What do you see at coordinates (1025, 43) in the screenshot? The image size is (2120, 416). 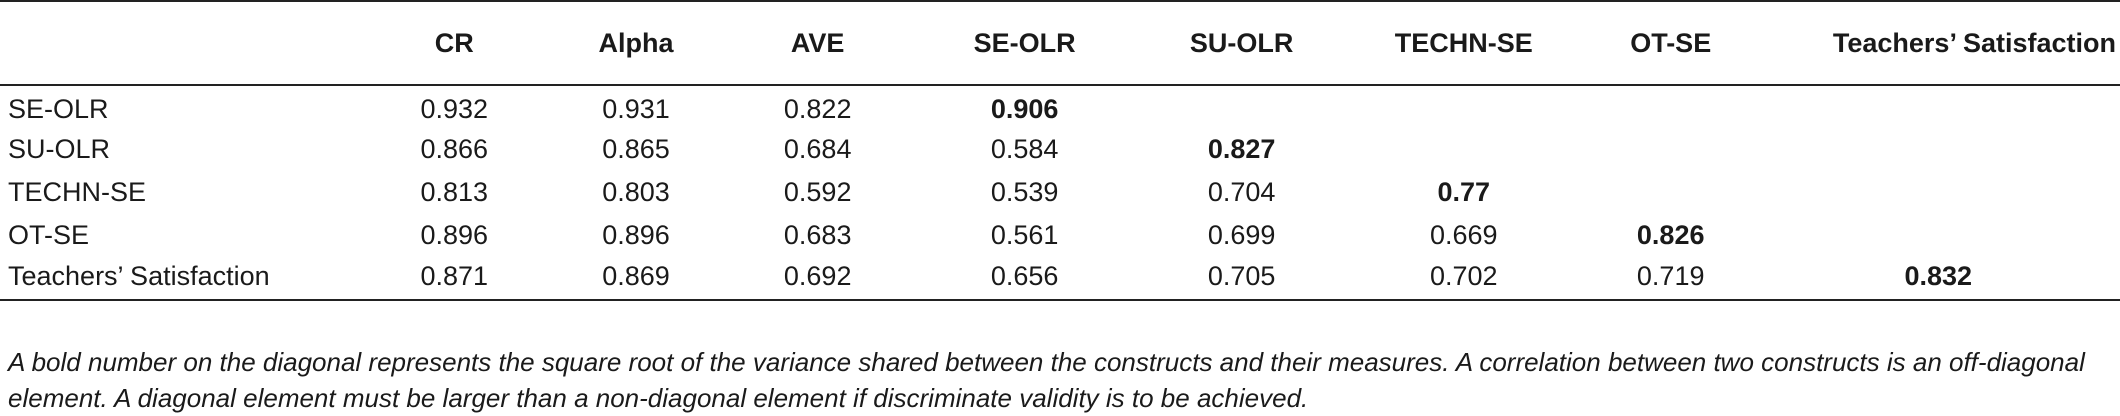 I see `header-se-olr: SE-OLR` at bounding box center [1025, 43].